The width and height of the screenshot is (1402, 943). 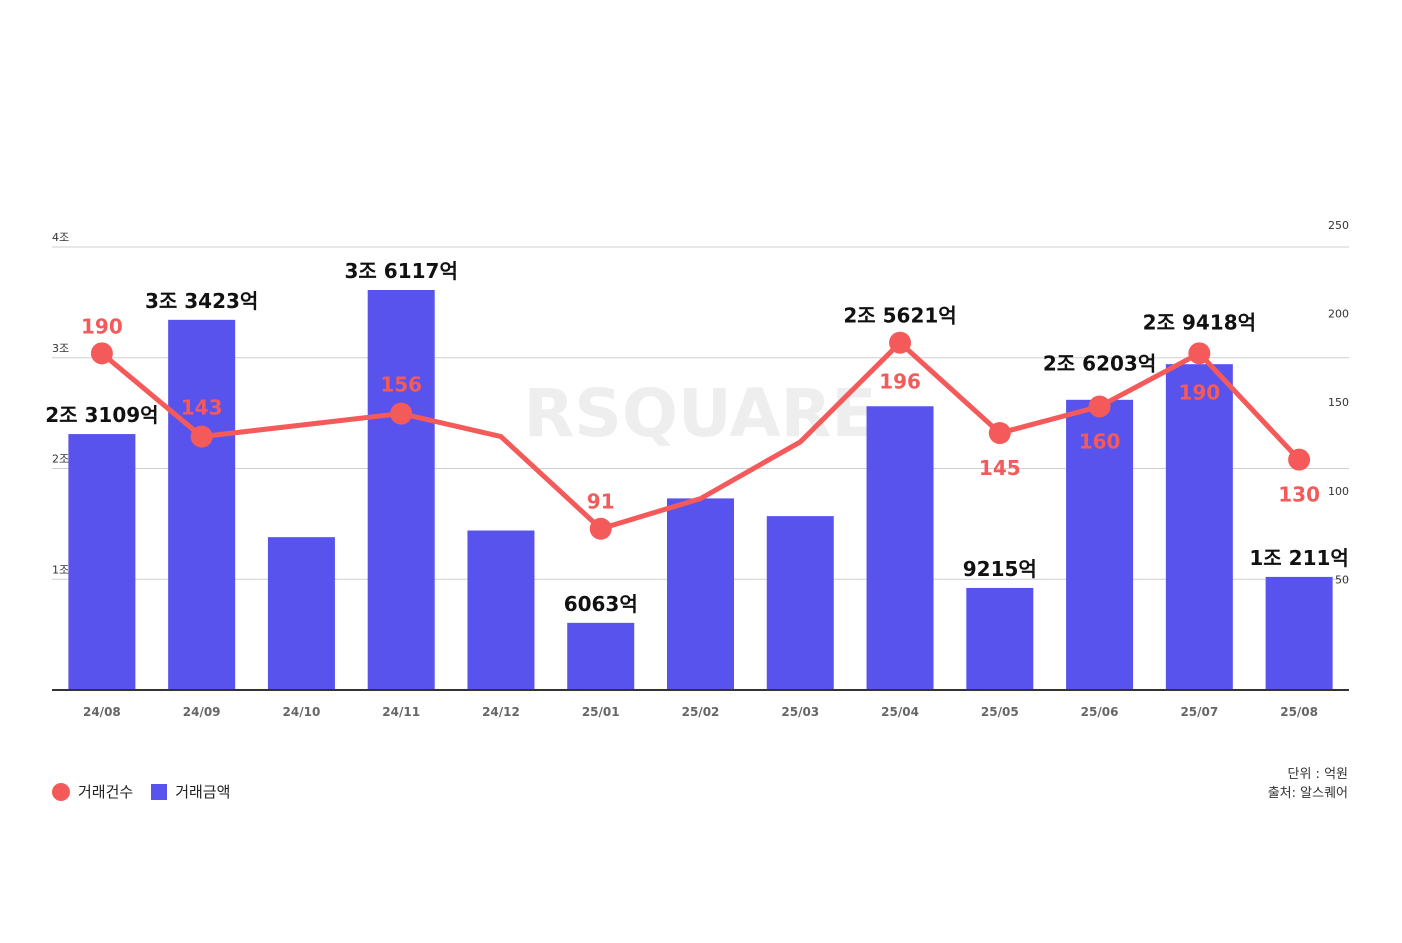 I want to click on bar-value-label: 2조 9418억, so click(x=1199, y=322).